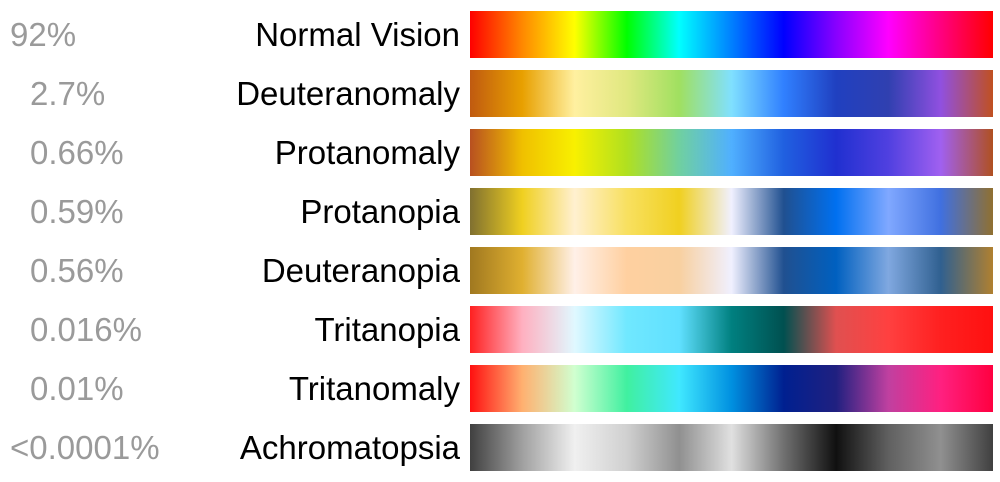 This screenshot has width=1000, height=482. What do you see at coordinates (348, 93) in the screenshot?
I see `row-label: Deuteranomaly` at bounding box center [348, 93].